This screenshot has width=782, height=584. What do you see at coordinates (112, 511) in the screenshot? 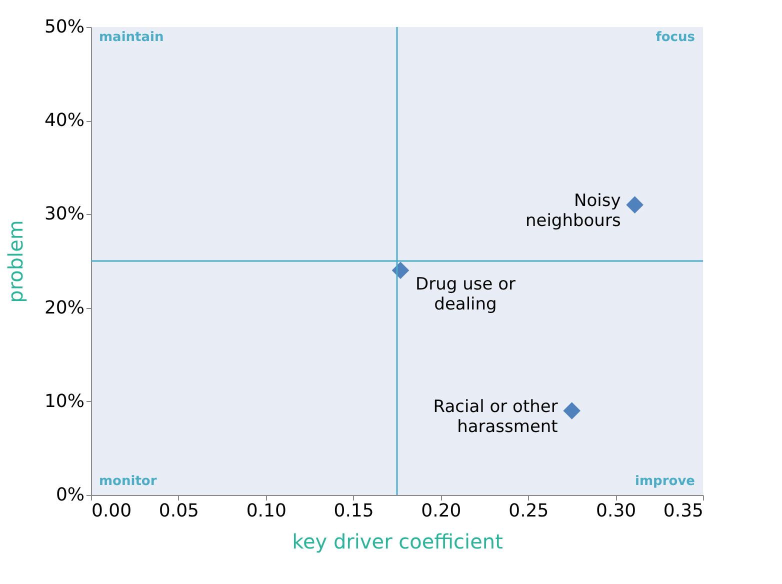
I see `x-tick-label: 0.00` at bounding box center [112, 511].